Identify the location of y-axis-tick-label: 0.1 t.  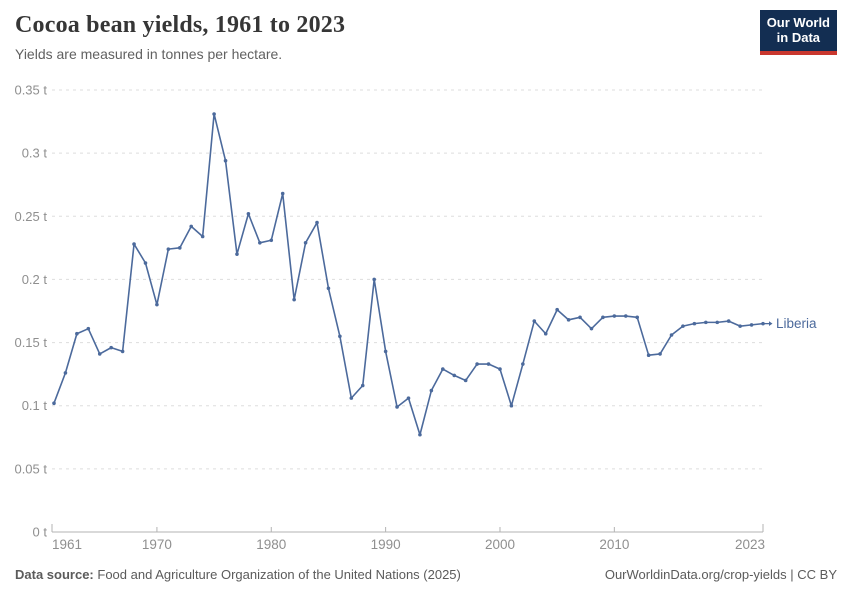
(35, 405).